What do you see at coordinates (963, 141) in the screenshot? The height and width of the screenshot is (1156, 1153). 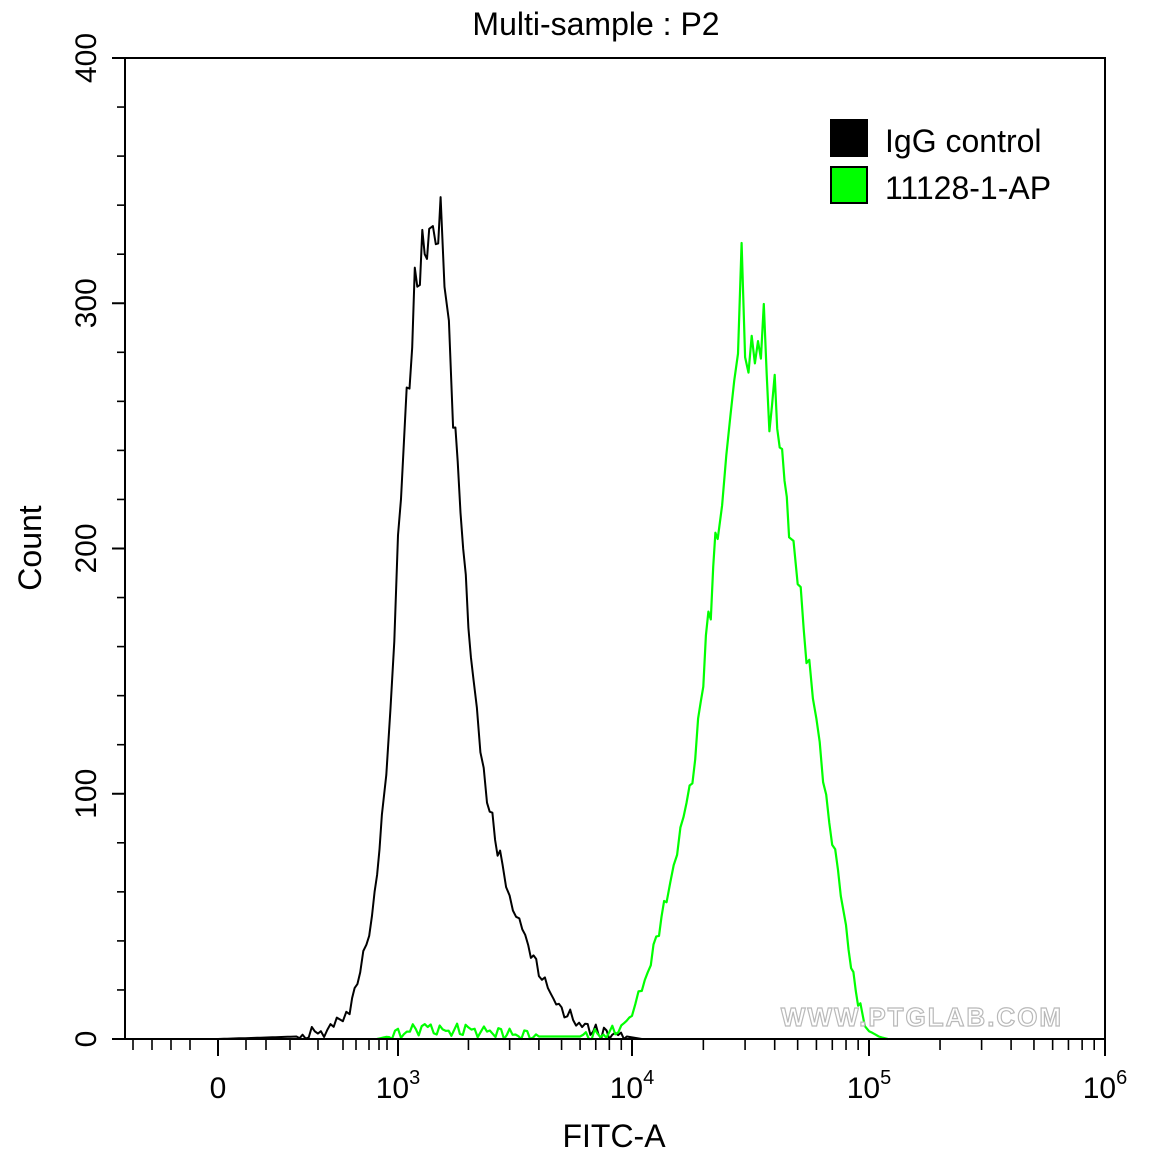 I see `legend-label-igg: IgG control` at bounding box center [963, 141].